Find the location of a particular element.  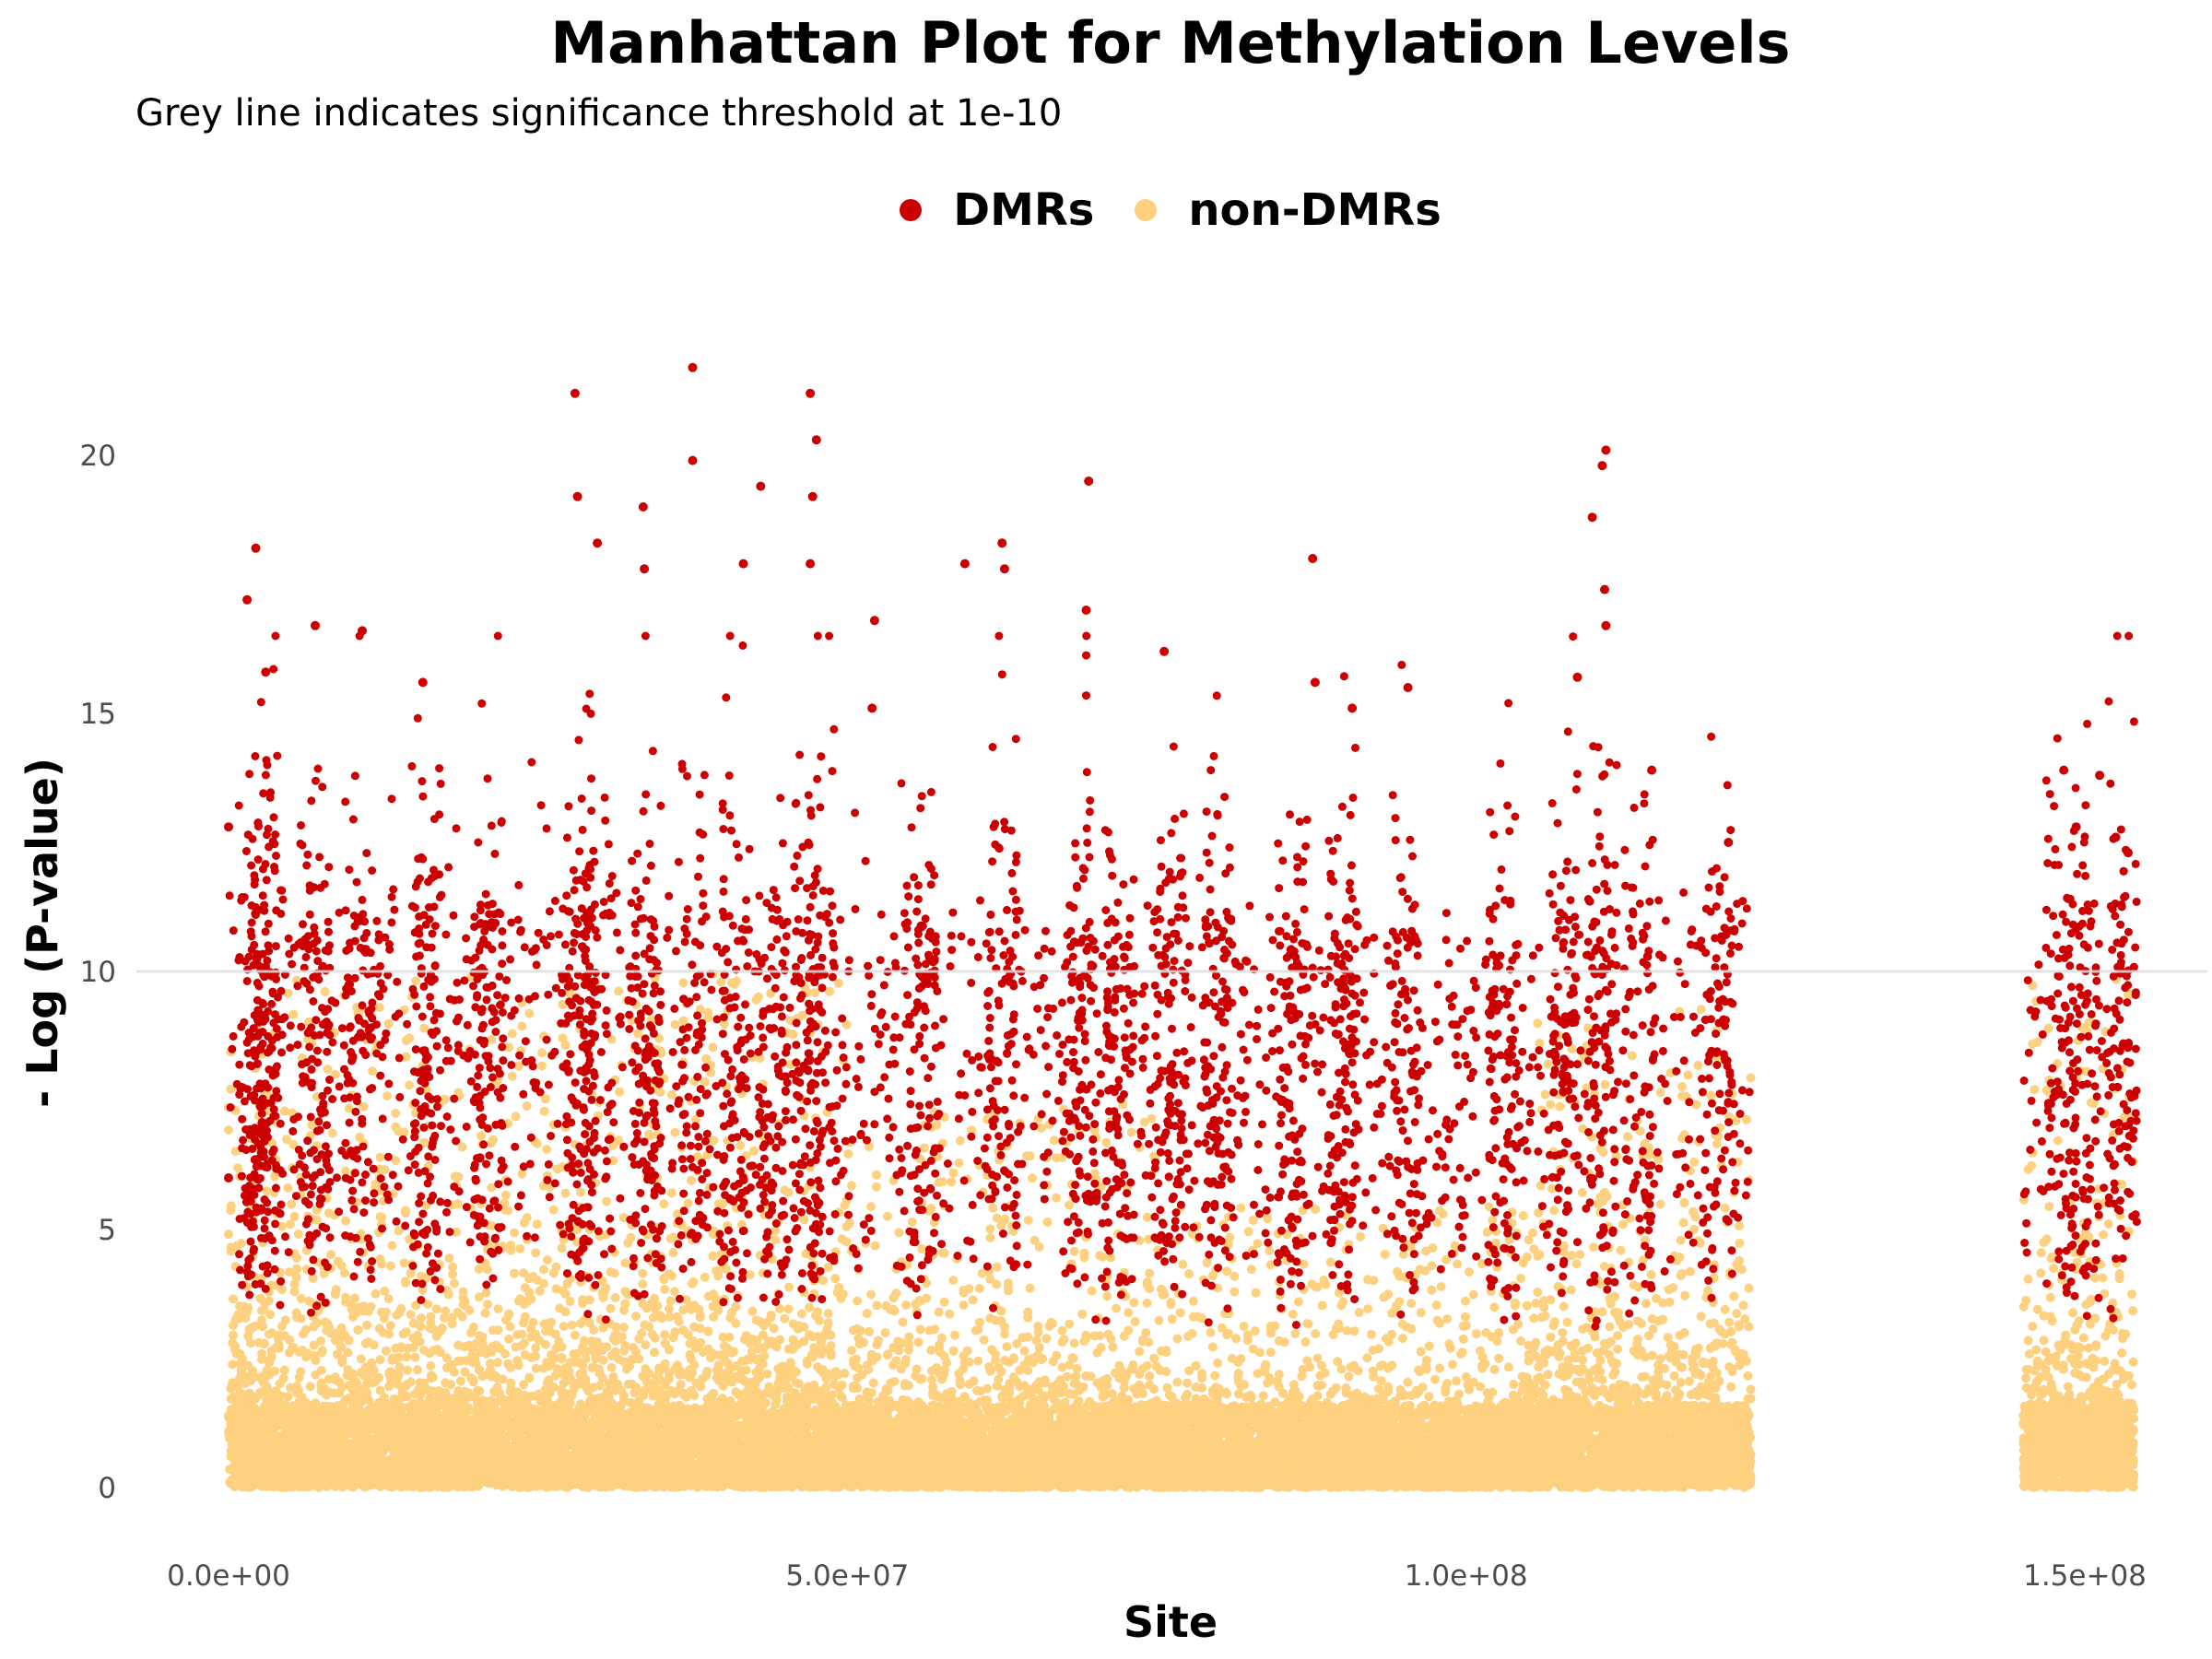

legend-marker-dmrs is located at coordinates (911, 210).